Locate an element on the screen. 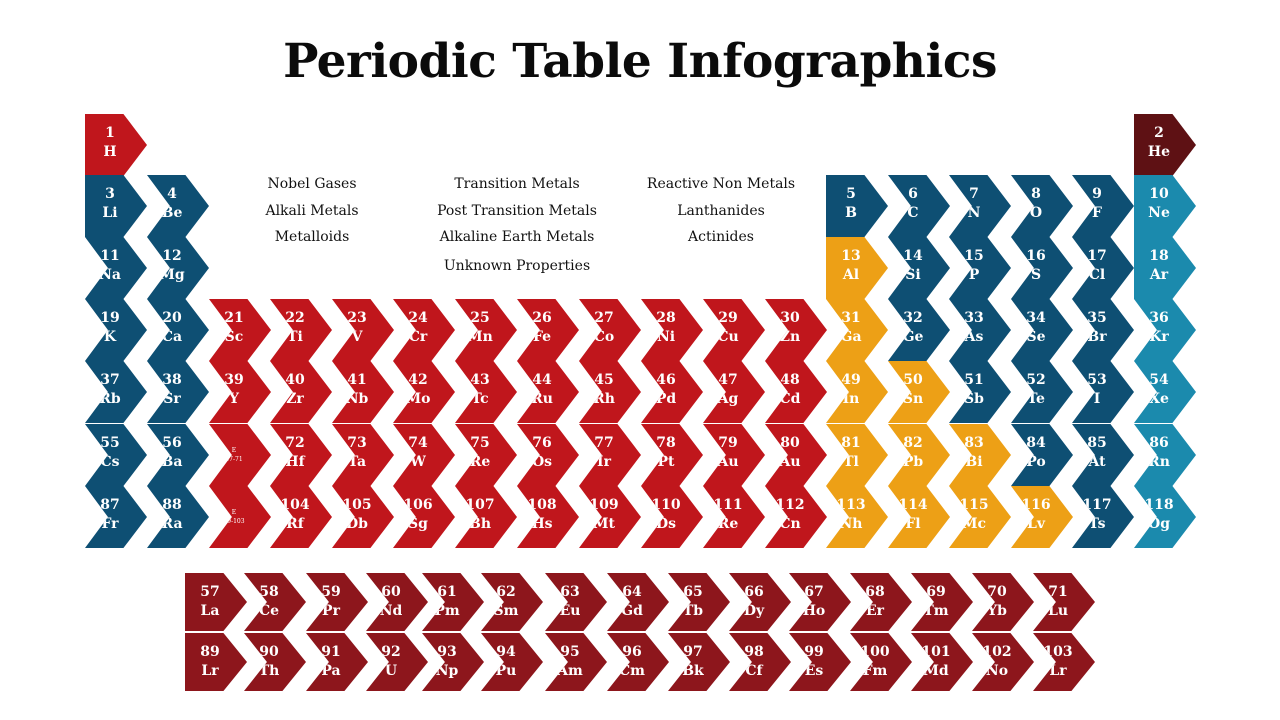  atomic-number: 65 is located at coordinates (693, 592).